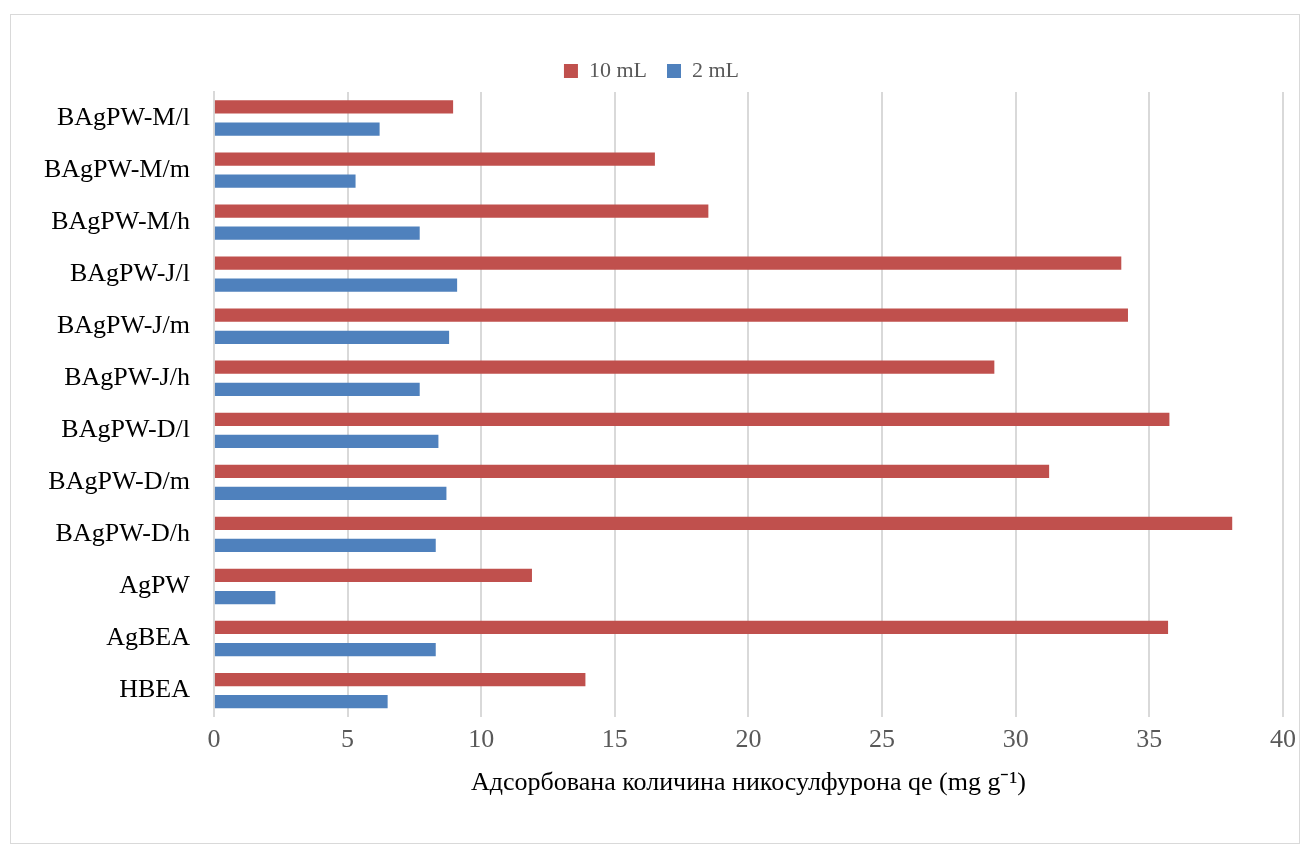 The width and height of the screenshot is (1305, 848). What do you see at coordinates (214, 739) in the screenshot?
I see `x-tick-label: 0` at bounding box center [214, 739].